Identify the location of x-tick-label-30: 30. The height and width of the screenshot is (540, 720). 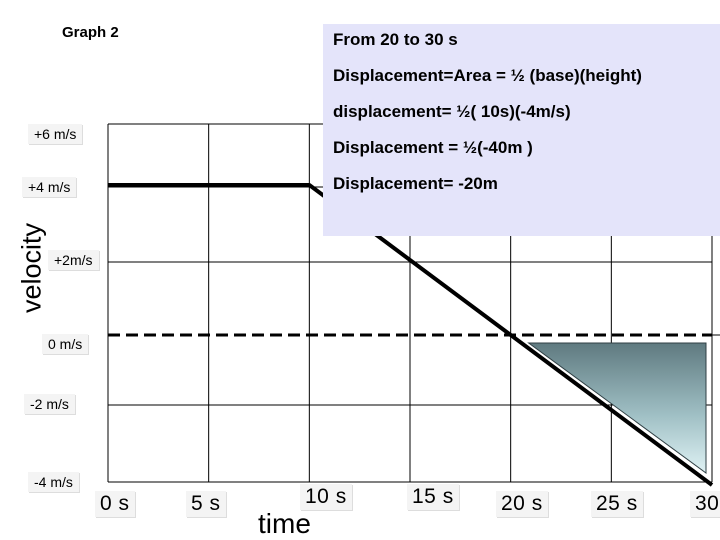
(705, 504).